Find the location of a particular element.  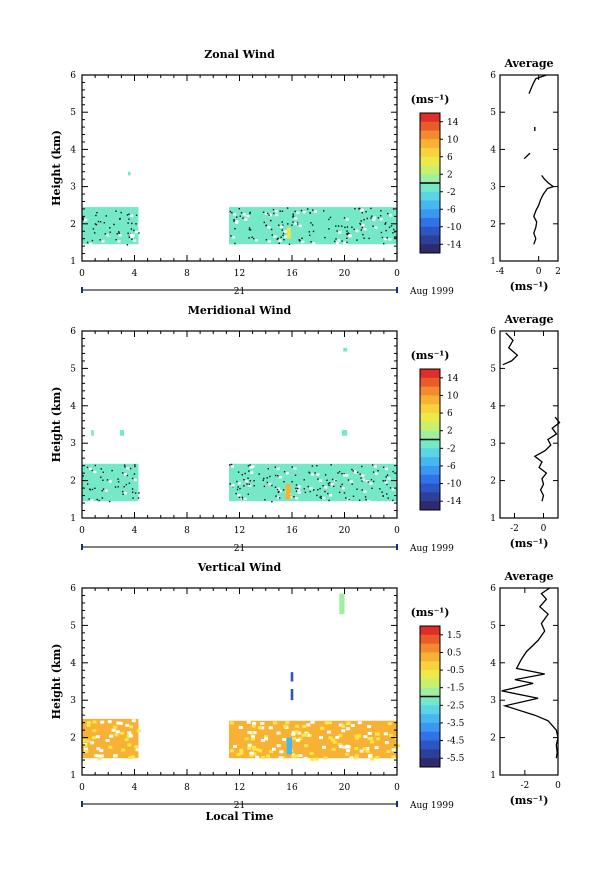

average-title: Average is located at coordinates (528, 63).